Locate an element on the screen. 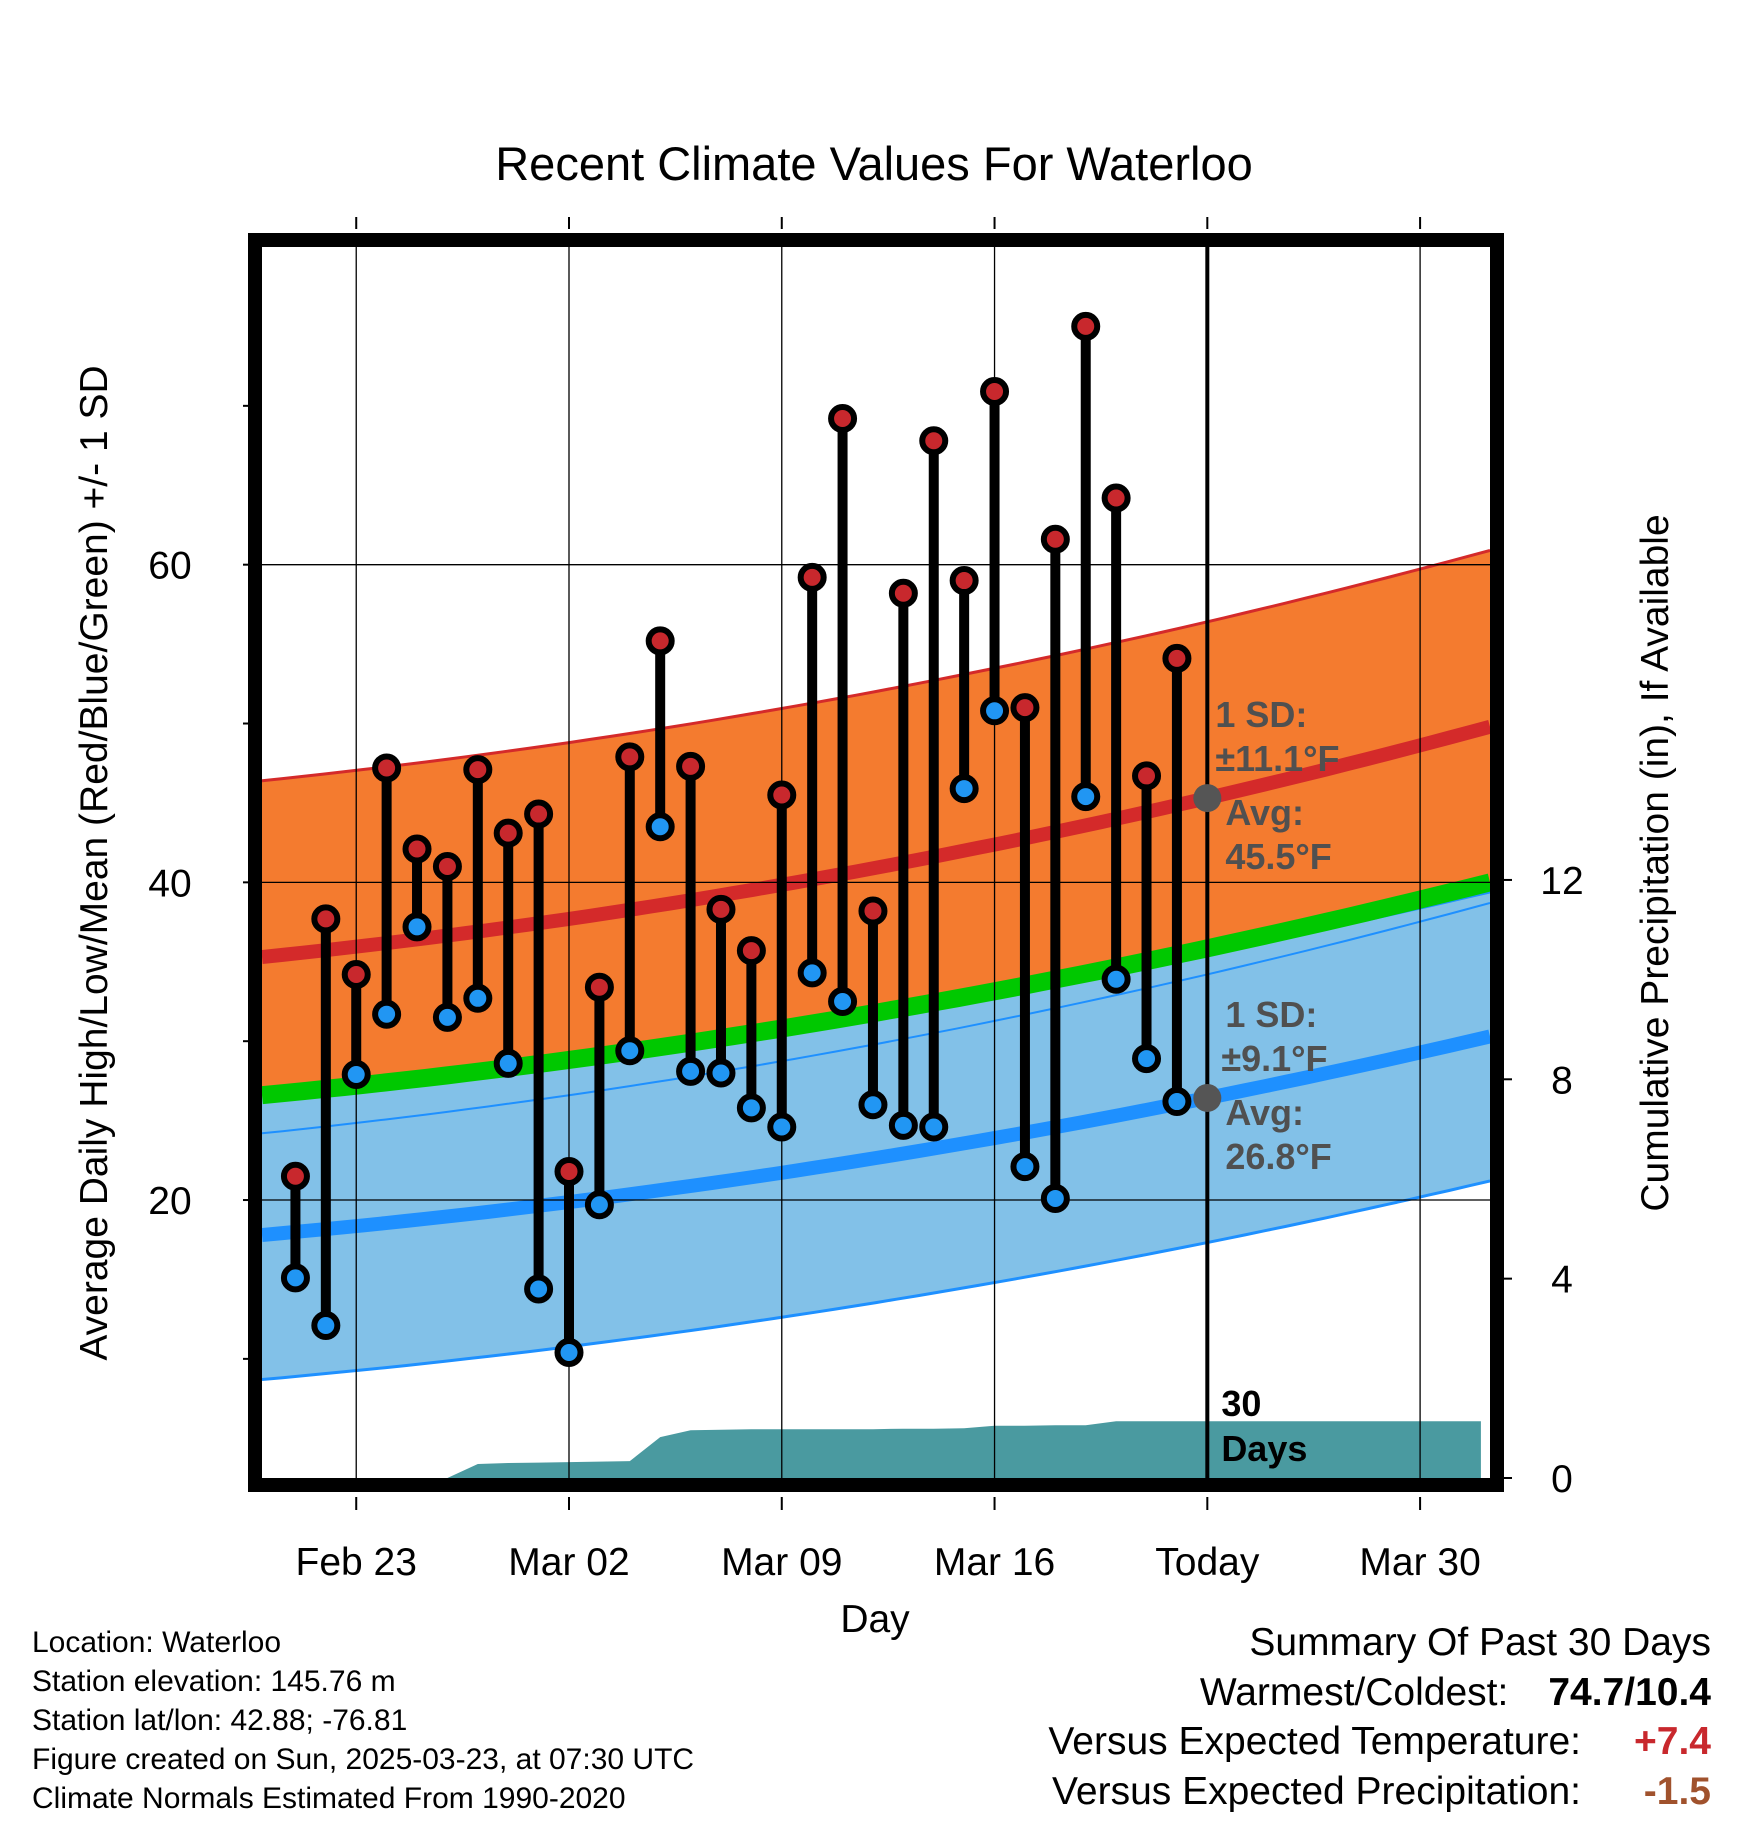 This screenshot has height=1828, width=1748. latlon-text: Station lat/lon: 42.88; -76.81 is located at coordinates (220, 1720).